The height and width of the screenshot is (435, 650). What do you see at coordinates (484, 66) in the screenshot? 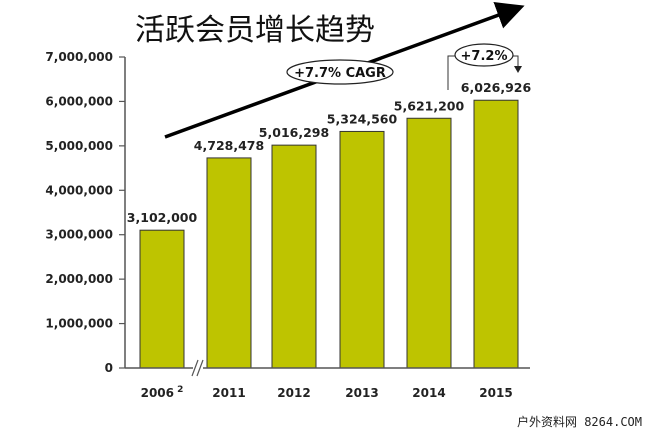
I see `yoy-annotation: +7.2%` at bounding box center [484, 66].